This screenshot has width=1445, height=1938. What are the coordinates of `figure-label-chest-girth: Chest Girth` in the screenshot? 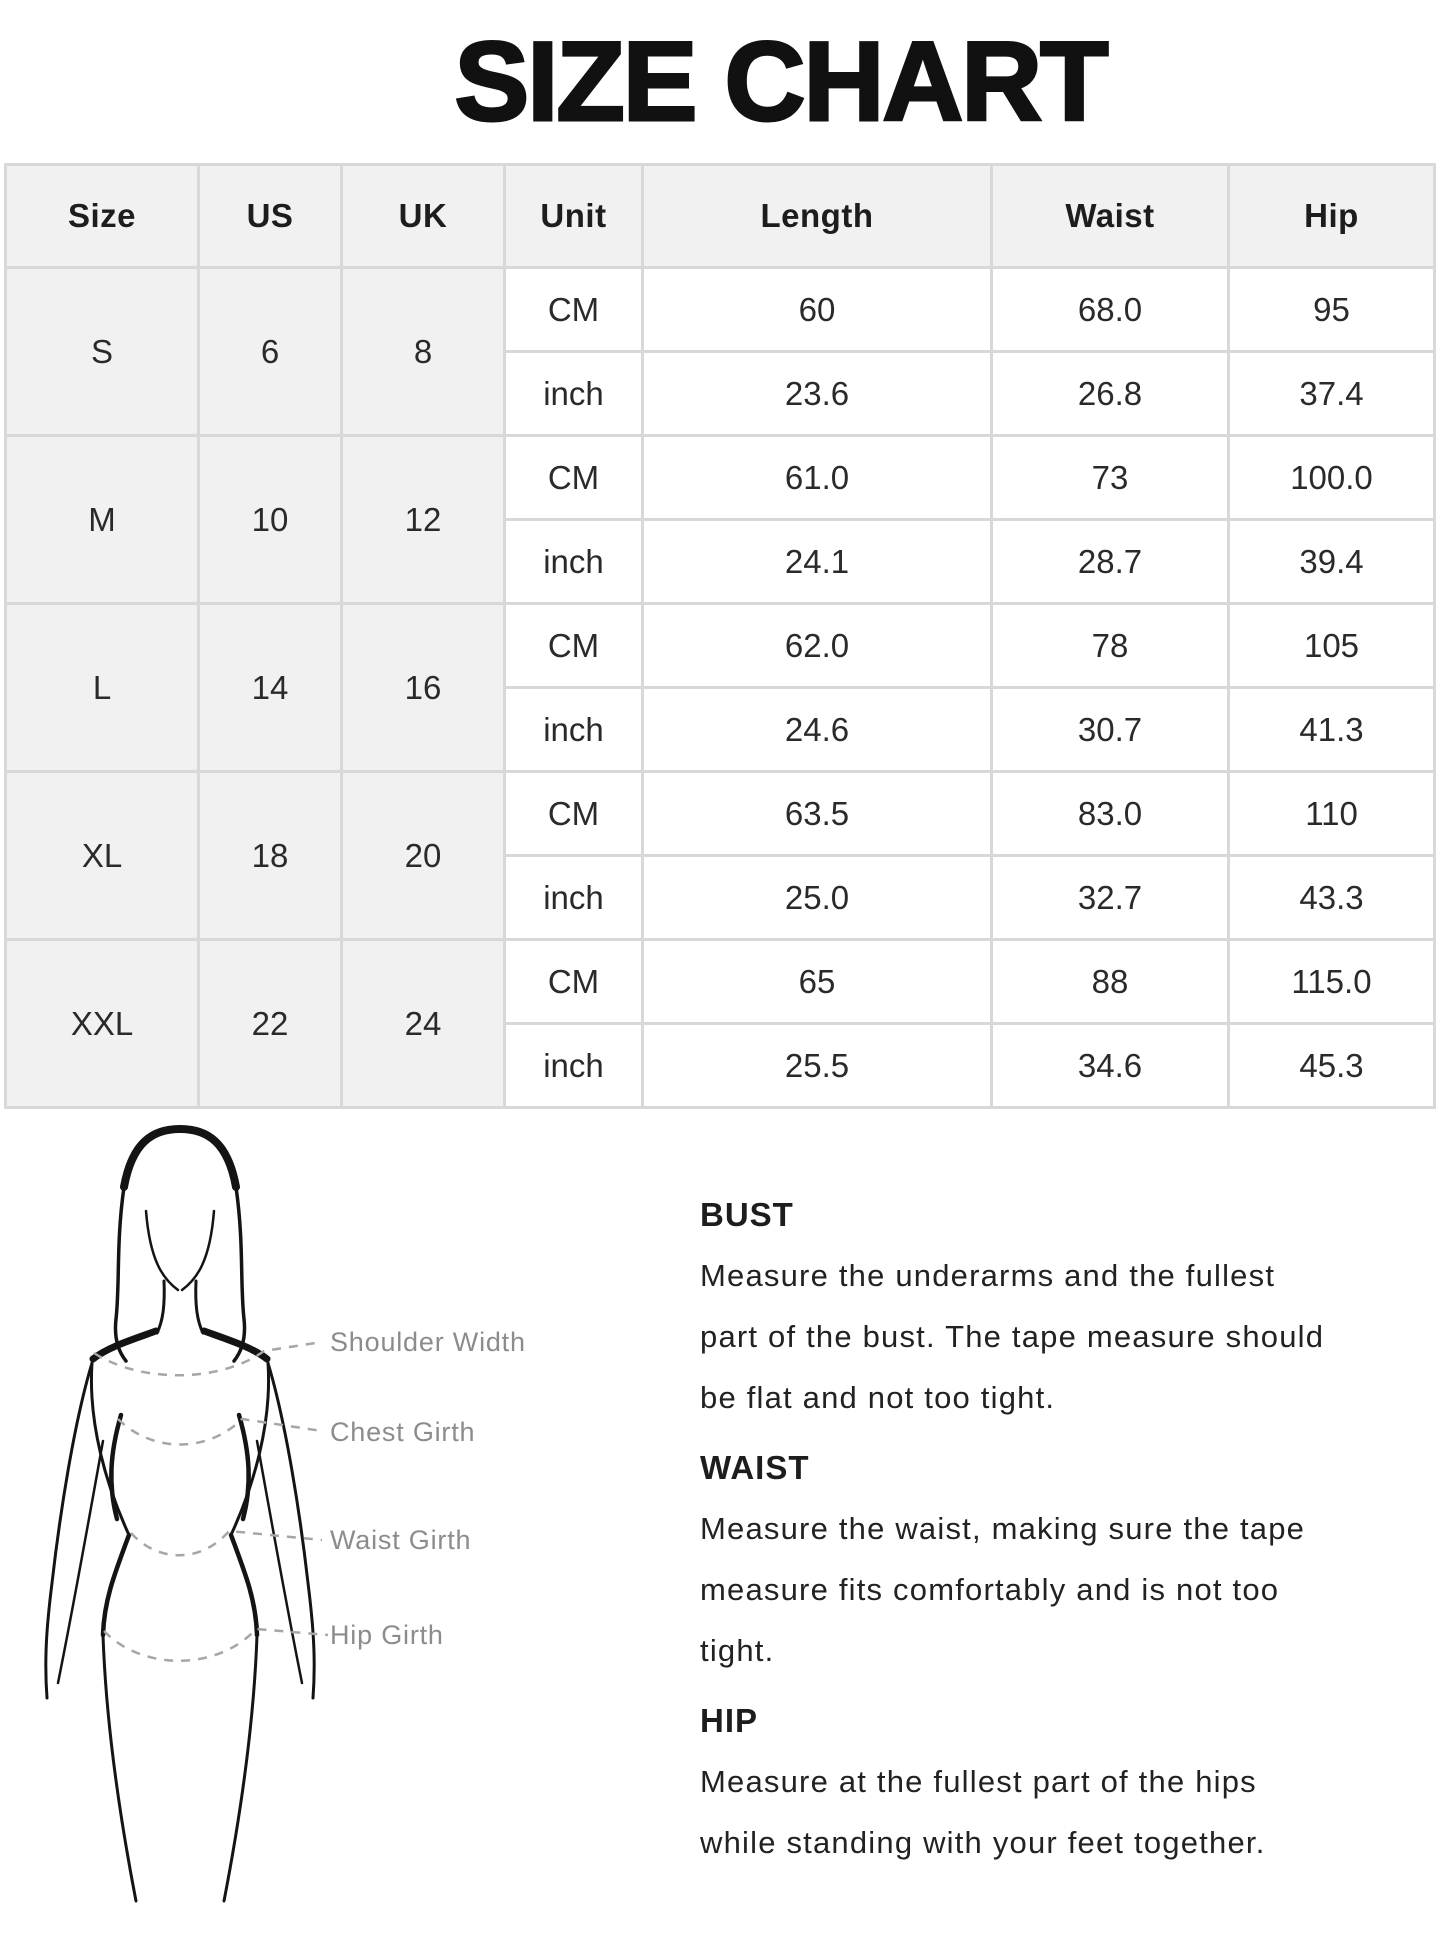 It's located at (402, 1432).